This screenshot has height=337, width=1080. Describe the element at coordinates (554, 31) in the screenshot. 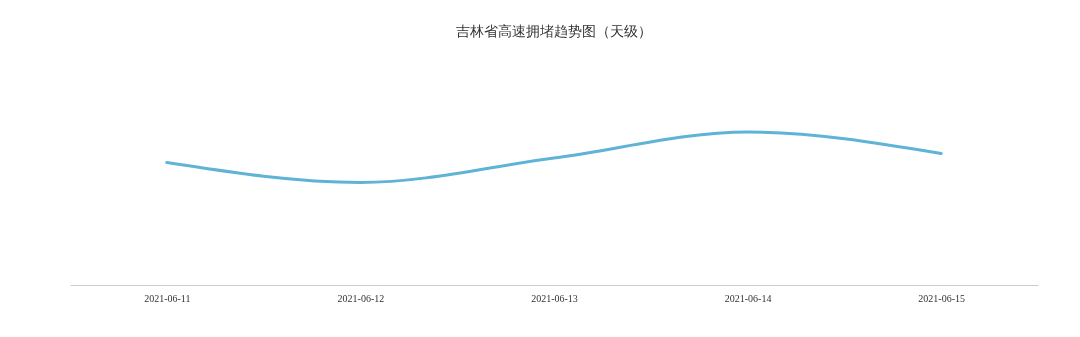

I see `chart-title: 吉林省高速拥堵趋势图（天级）` at that location.